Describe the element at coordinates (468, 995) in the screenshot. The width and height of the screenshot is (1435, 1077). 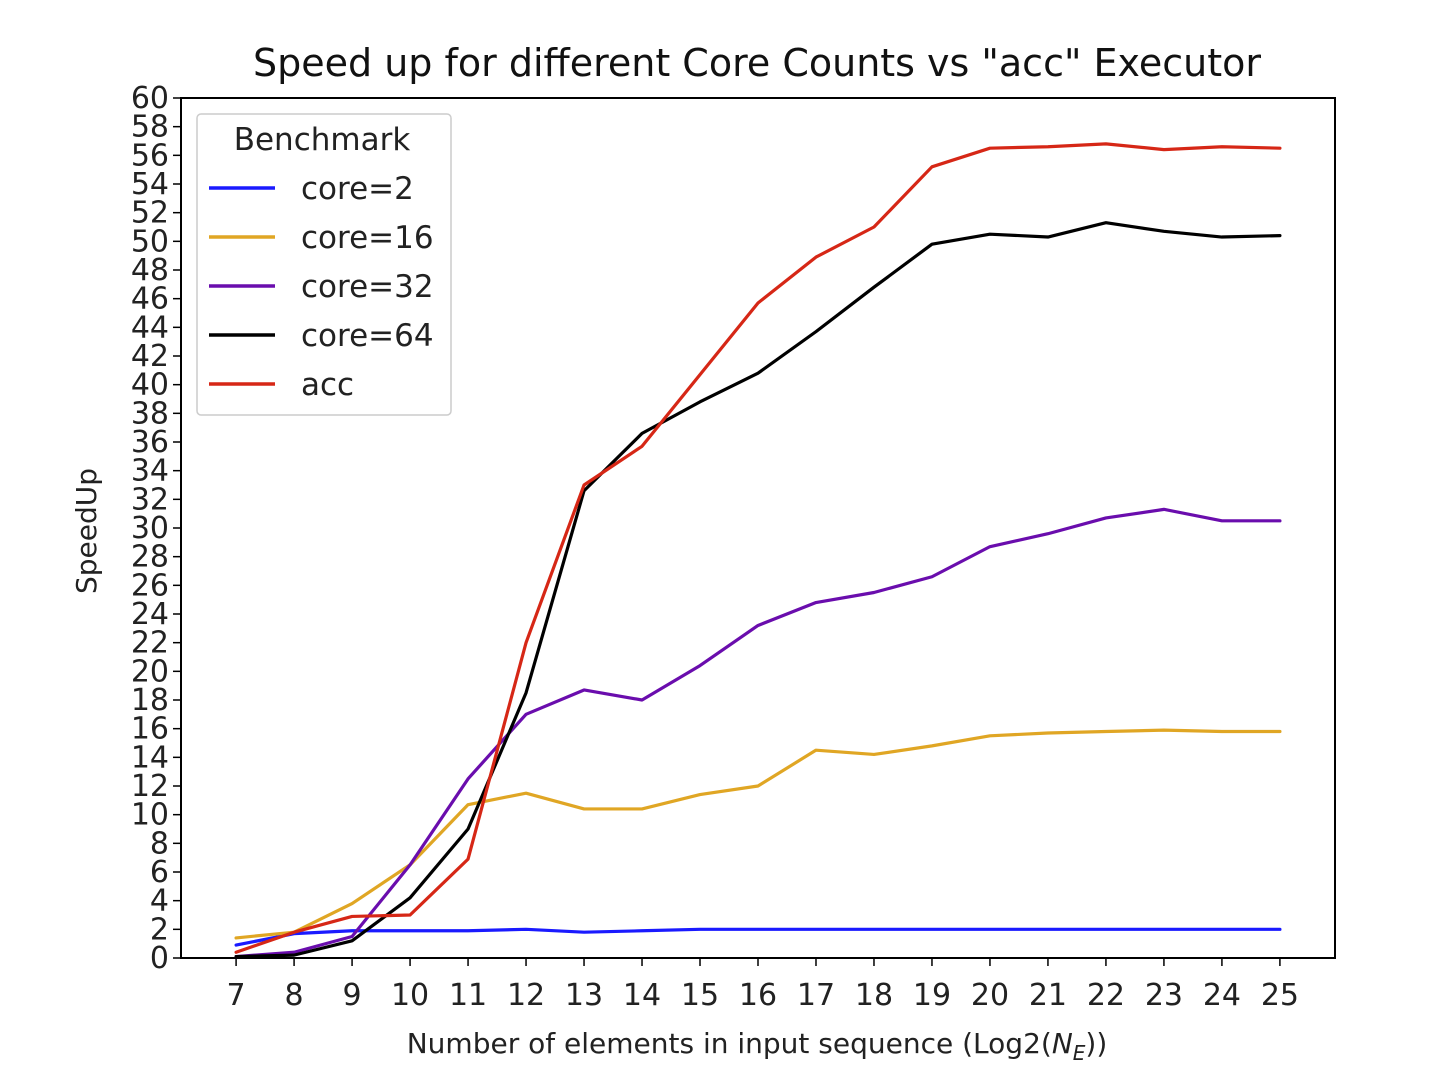
I see `x-tick-label: 11` at that location.